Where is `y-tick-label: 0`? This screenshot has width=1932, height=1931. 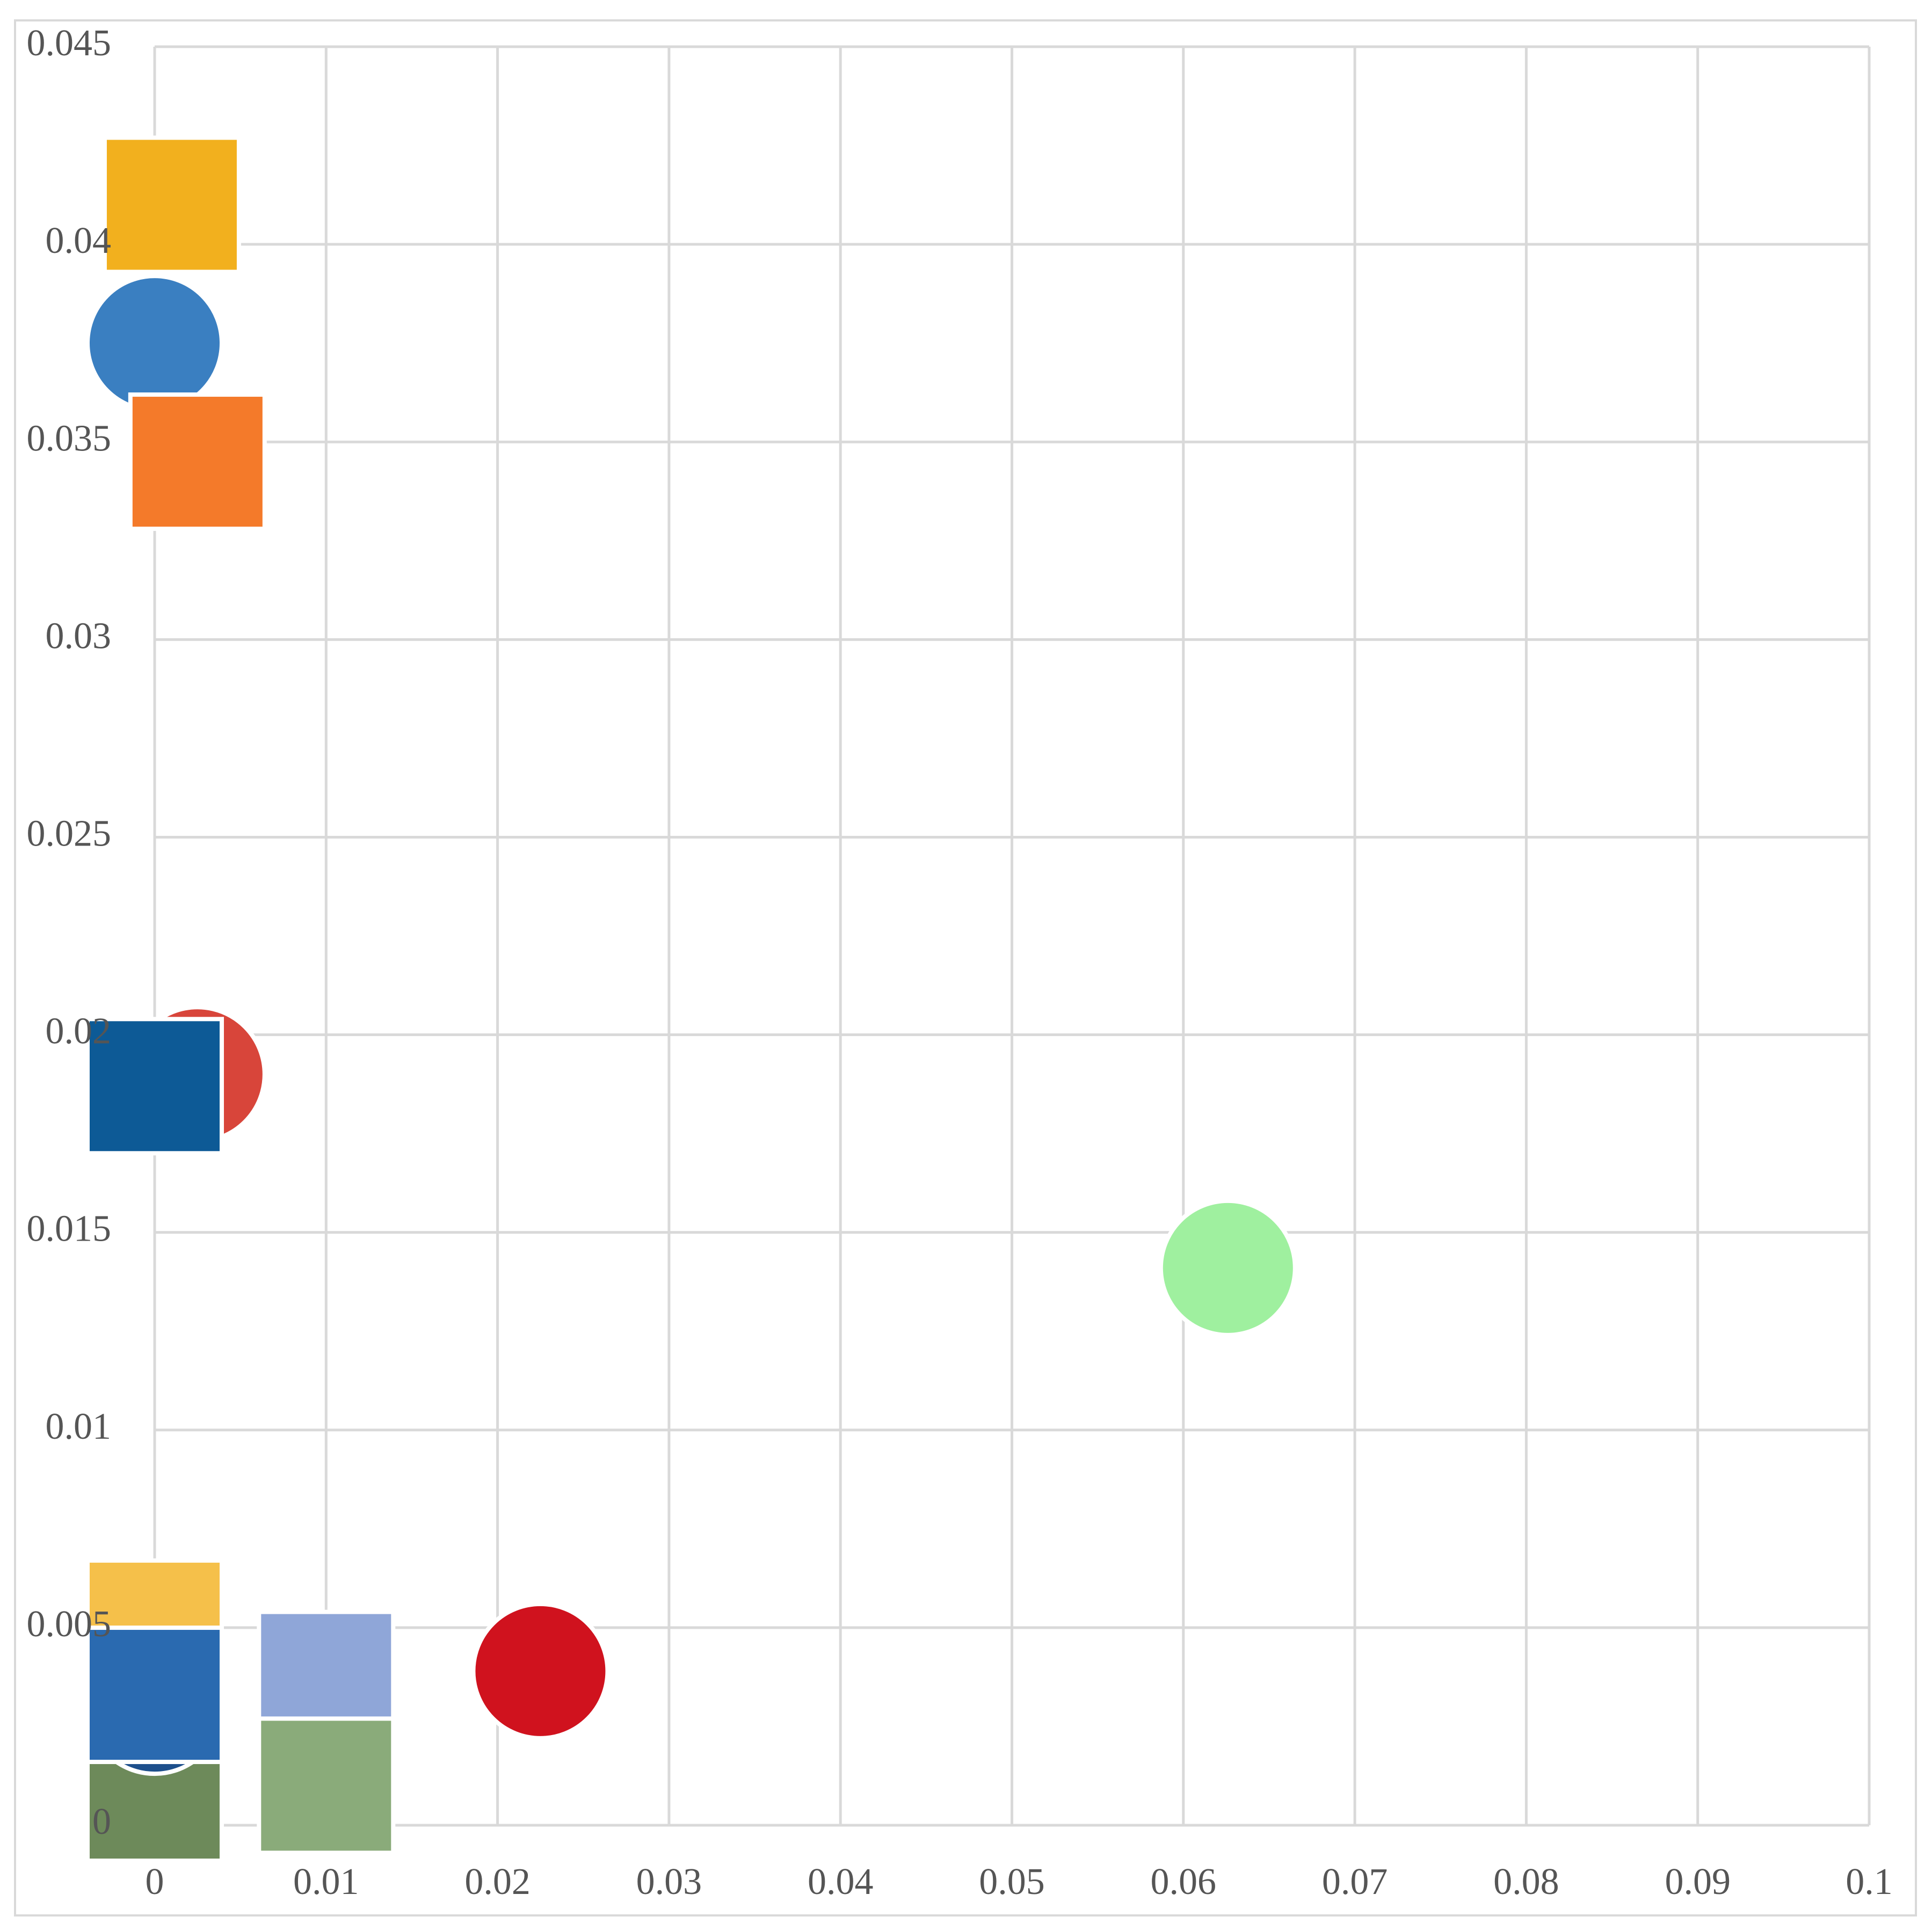
y-tick-label: 0 is located at coordinates (101, 1821).